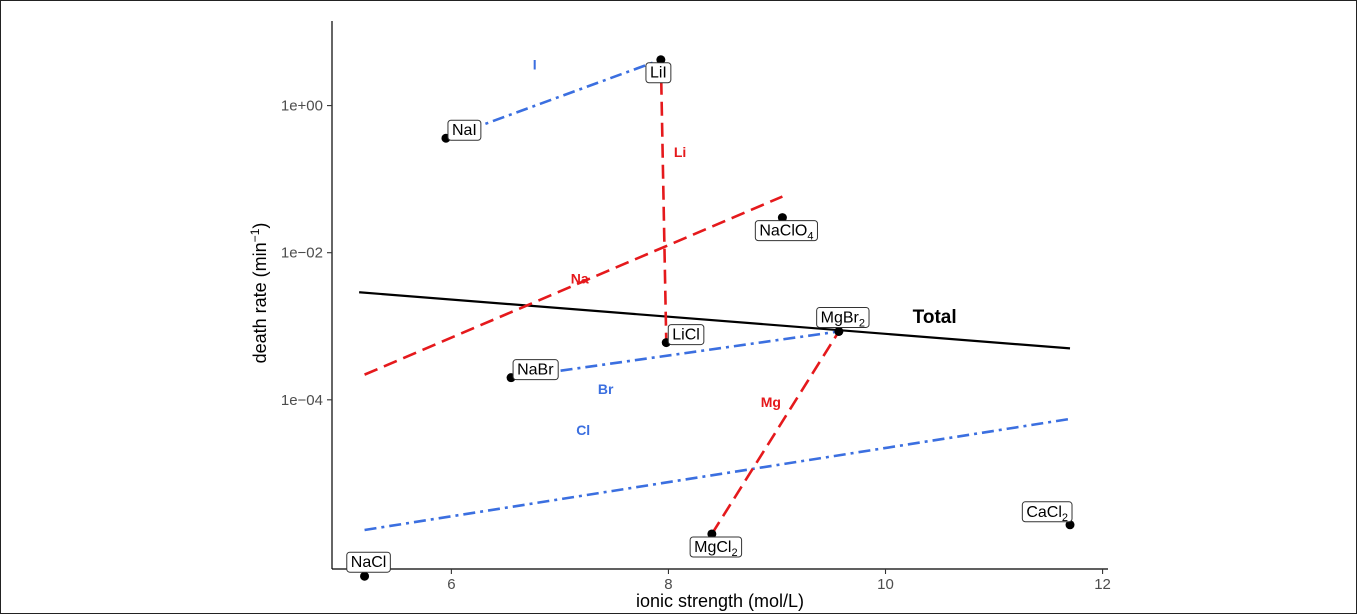  I want to click on label-base: MgBr, so click(840, 317).